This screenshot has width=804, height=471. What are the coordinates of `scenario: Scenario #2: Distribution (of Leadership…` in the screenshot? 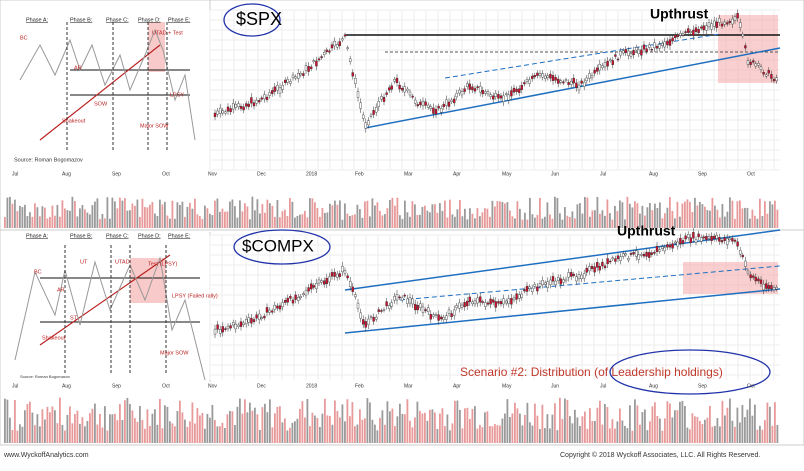 It's located at (591, 372).